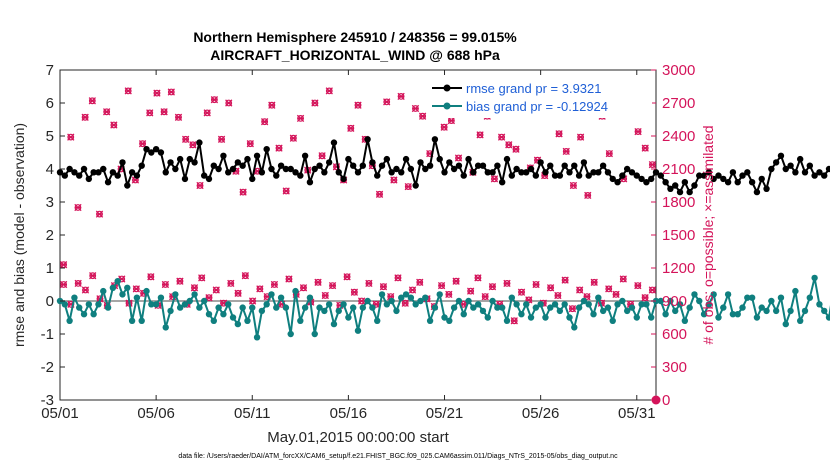  Describe the element at coordinates (50, 235) in the screenshot. I see `left-tick-label: 2` at that location.